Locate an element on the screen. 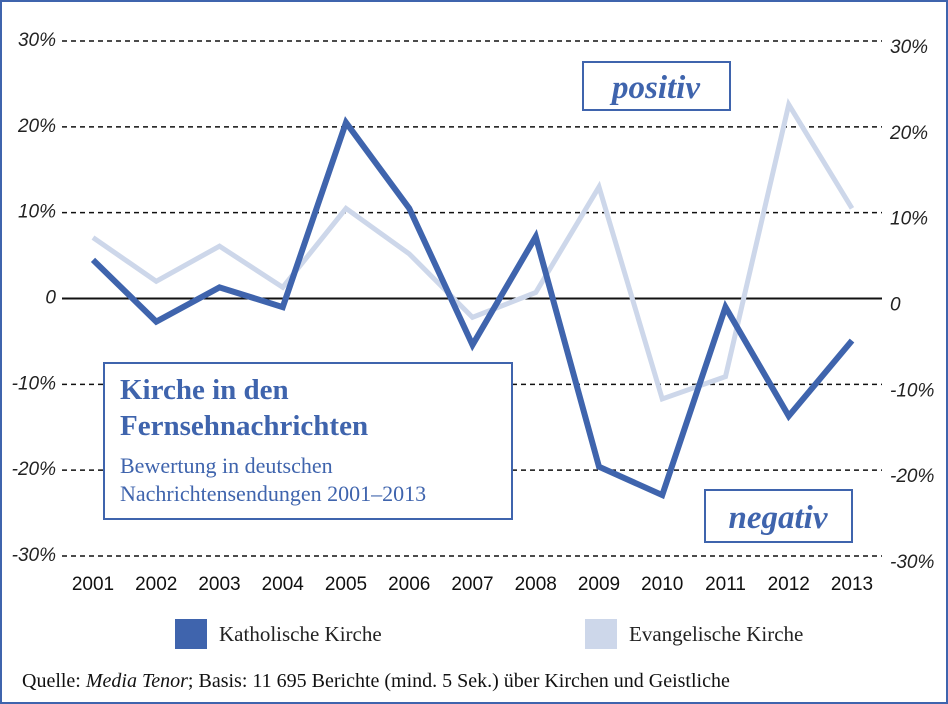 Image resolution: width=948 pixels, height=704 pixels. legend-label: Katholische Kirche is located at coordinates (300, 634).